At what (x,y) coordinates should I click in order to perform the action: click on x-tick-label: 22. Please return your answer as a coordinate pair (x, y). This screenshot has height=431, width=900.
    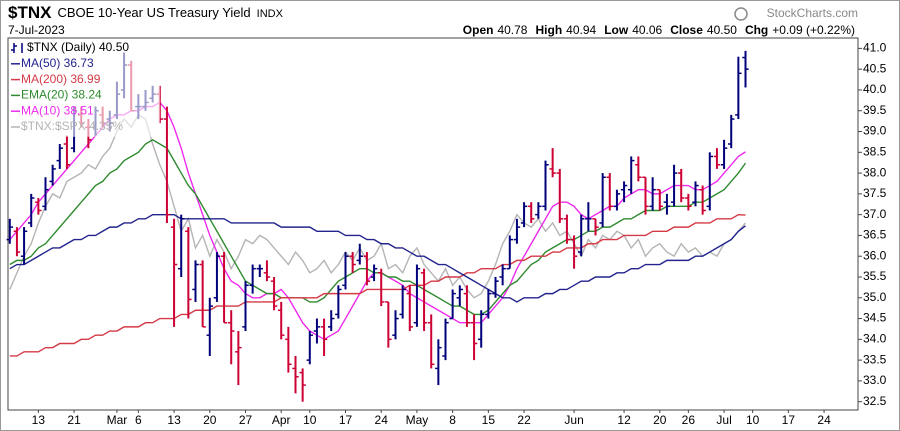
    Looking at the image, I should click on (524, 420).